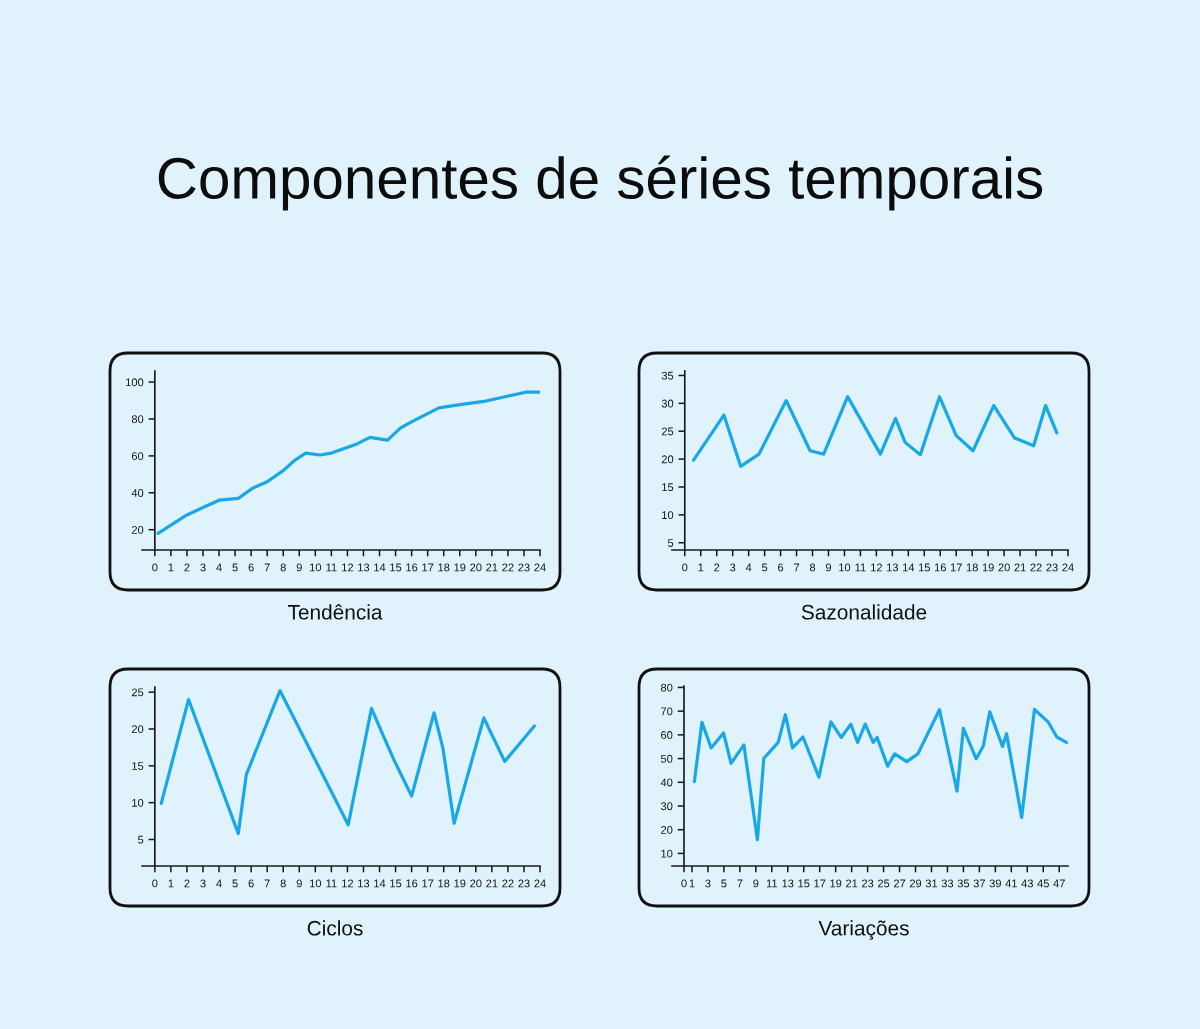 The height and width of the screenshot is (1029, 1200). Describe the element at coordinates (899, 883) in the screenshot. I see `x-tick-label: 27` at that location.